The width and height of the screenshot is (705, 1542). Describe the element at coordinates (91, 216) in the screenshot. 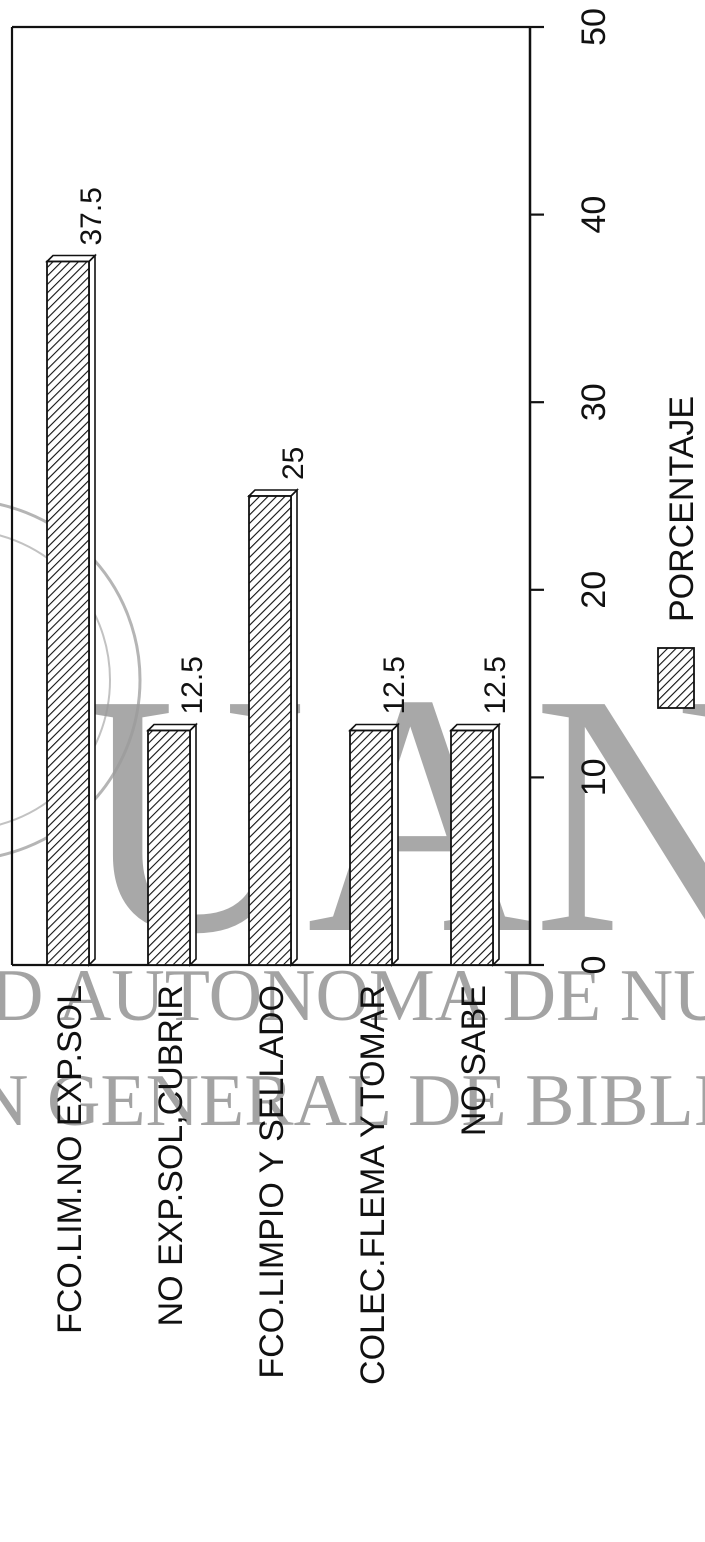

I see `value-label: 37.5` at that location.